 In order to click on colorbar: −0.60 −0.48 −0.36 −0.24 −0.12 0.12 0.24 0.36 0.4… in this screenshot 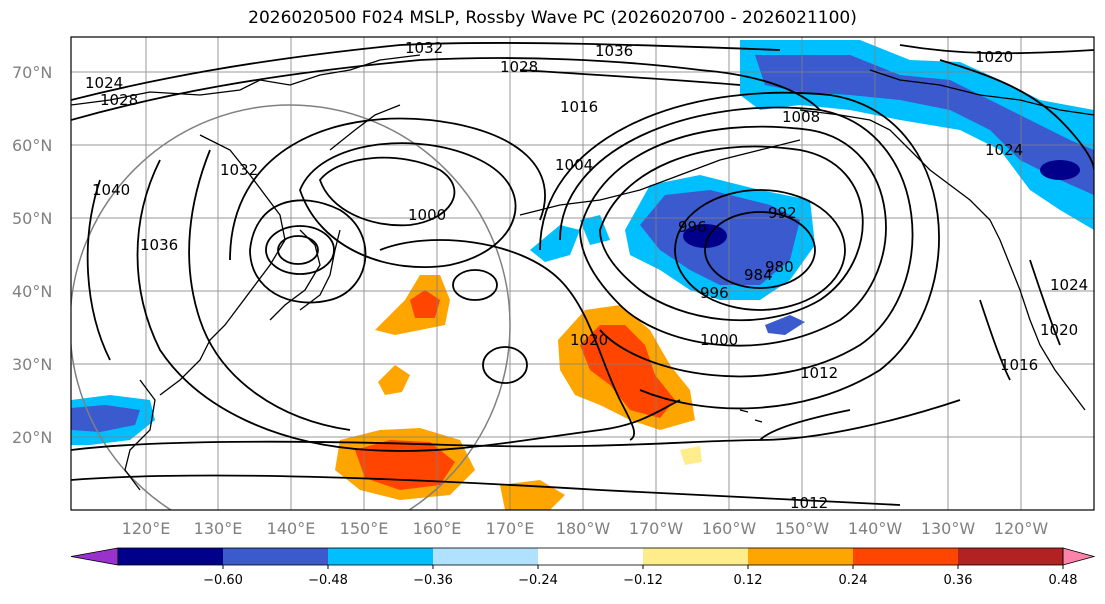, I will do `click(583, 567)`.